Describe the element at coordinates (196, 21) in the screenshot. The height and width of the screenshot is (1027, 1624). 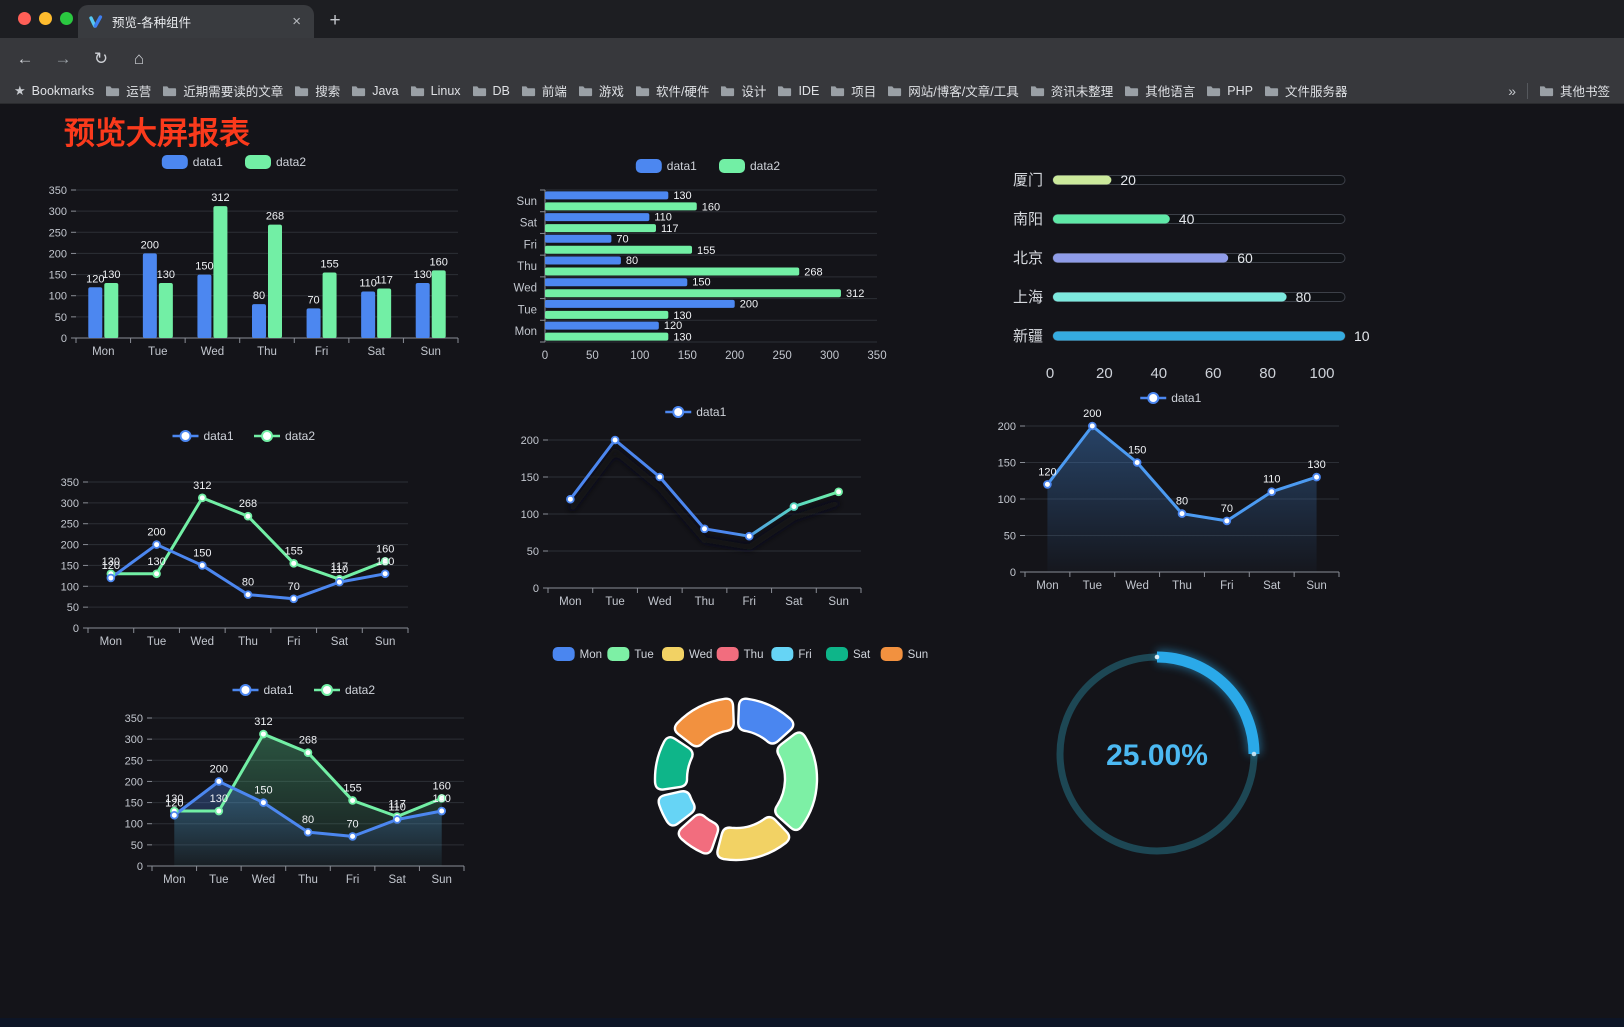
I see `browser-tab: 预览-各种组件 ×` at that location.